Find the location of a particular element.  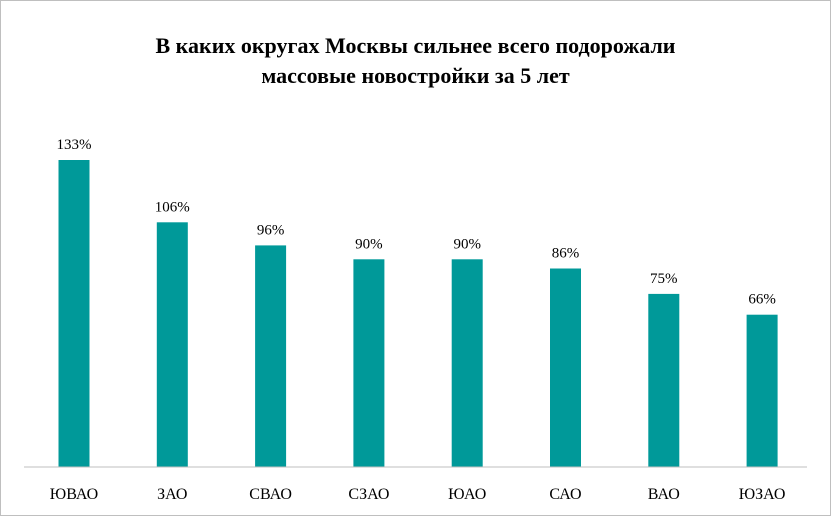

category-label-6: ВАО is located at coordinates (664, 494).